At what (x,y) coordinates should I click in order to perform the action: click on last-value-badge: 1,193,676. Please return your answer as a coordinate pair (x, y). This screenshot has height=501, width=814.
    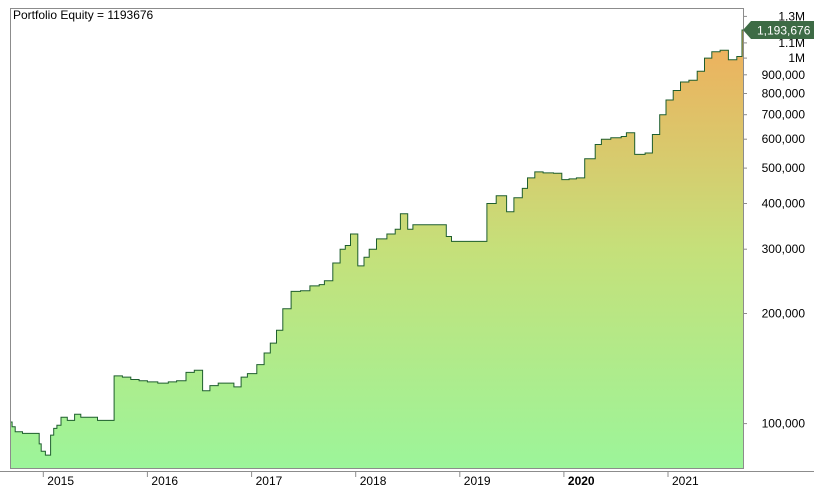
    Looking at the image, I should click on (778, 30).